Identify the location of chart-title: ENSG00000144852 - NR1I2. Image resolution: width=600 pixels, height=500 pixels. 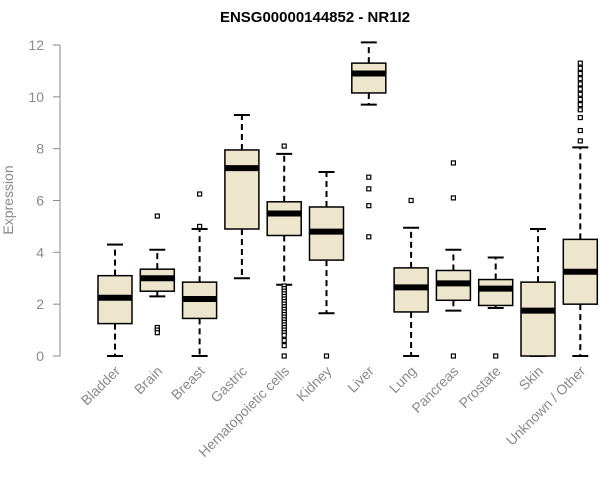
(315, 17).